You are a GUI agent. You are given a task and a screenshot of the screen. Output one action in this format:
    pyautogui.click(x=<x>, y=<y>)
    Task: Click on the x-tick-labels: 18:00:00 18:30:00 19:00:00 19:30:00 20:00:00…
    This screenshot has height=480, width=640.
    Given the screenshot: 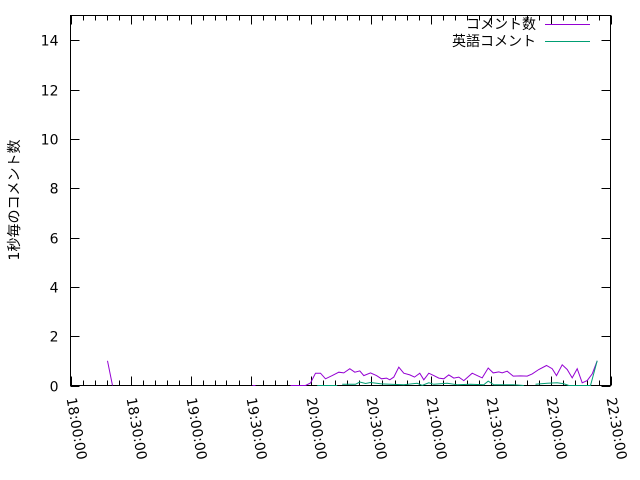 What is the action you would take?
    pyautogui.click(x=346, y=428)
    